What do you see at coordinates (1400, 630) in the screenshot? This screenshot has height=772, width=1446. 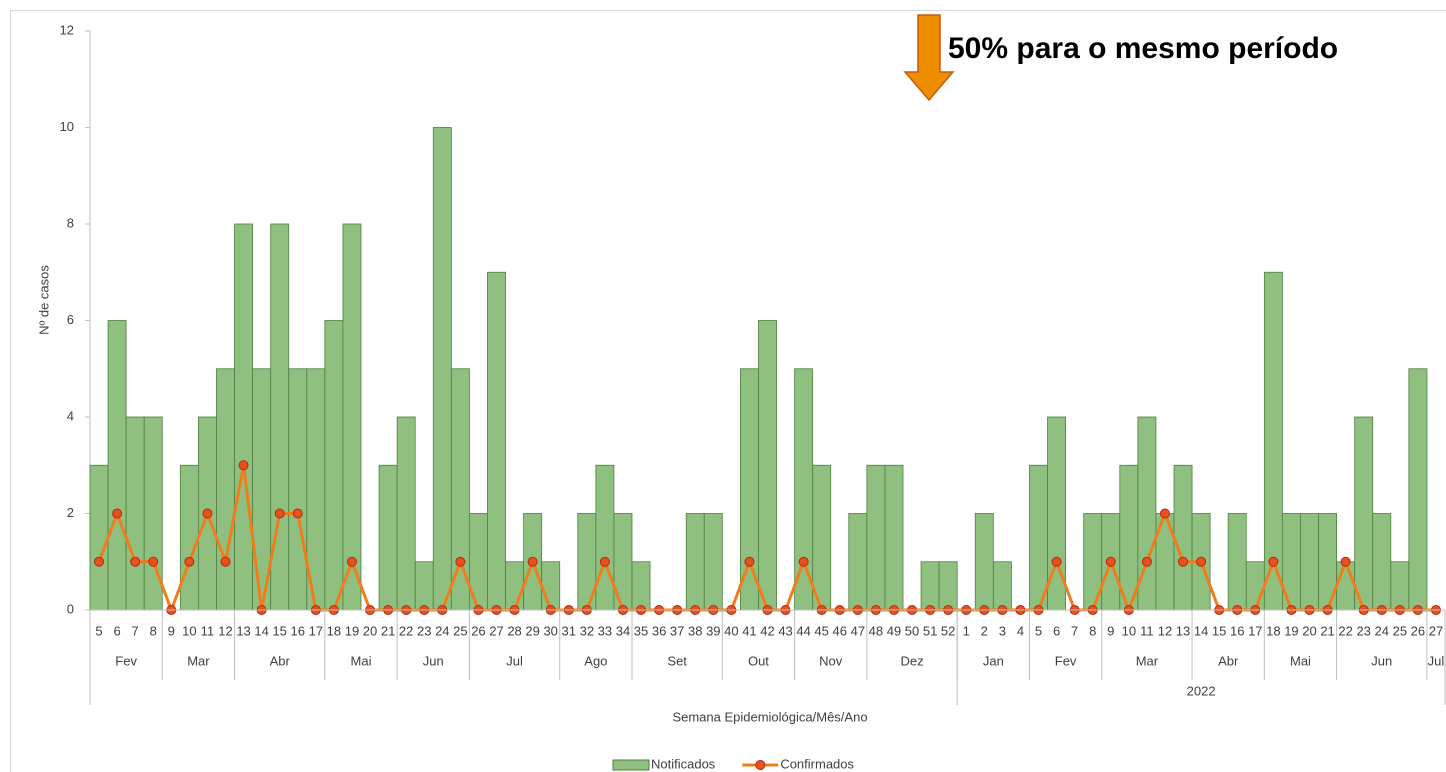 I see `x-tick-label: 25` at bounding box center [1400, 630].